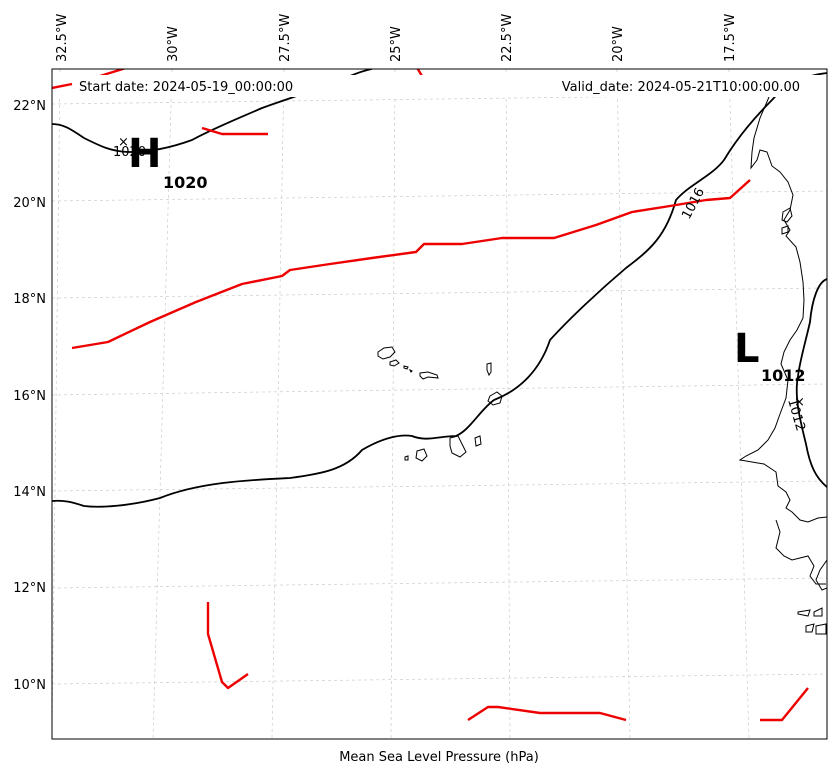  Describe the element at coordinates (396, 44) in the screenshot. I see `lon-label-25w: 25°W` at that location.